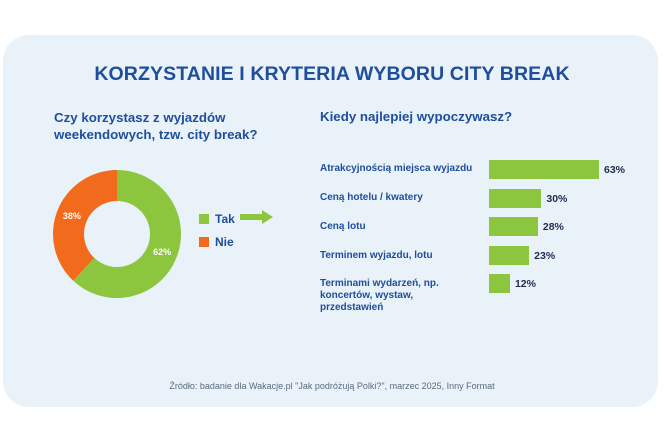 The height and width of the screenshot is (443, 664). I want to click on bar-label: Ceną hotelu / kwatery, so click(371, 197).